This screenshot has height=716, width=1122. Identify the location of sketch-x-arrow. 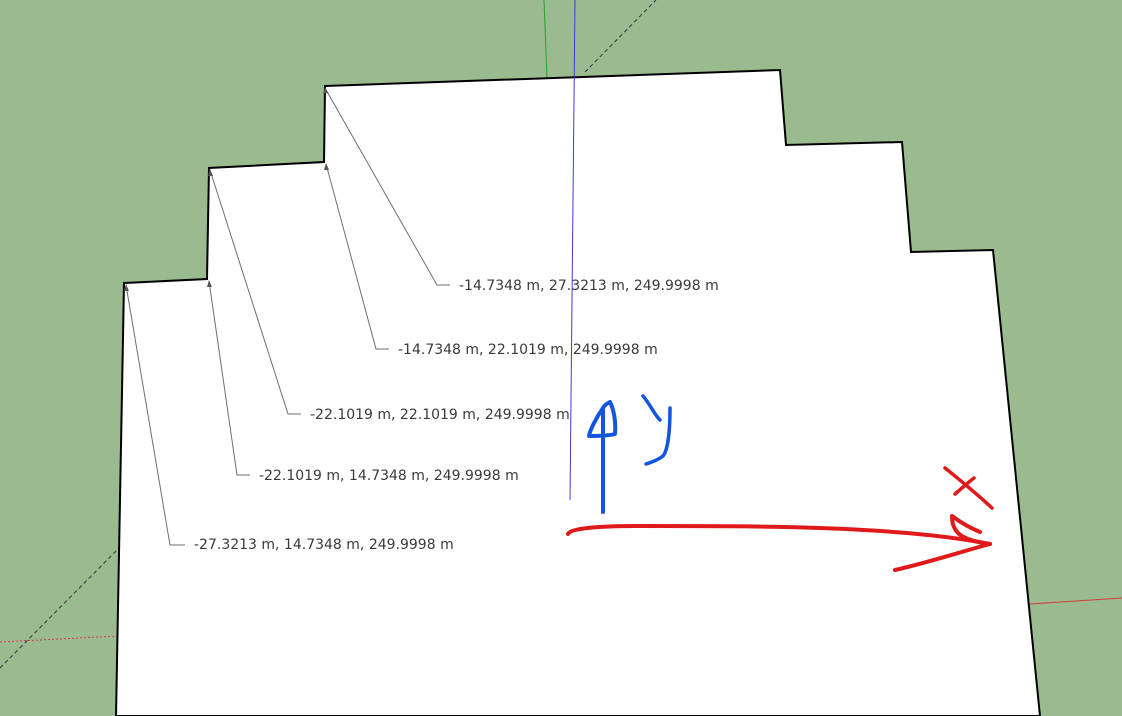
(779, 543).